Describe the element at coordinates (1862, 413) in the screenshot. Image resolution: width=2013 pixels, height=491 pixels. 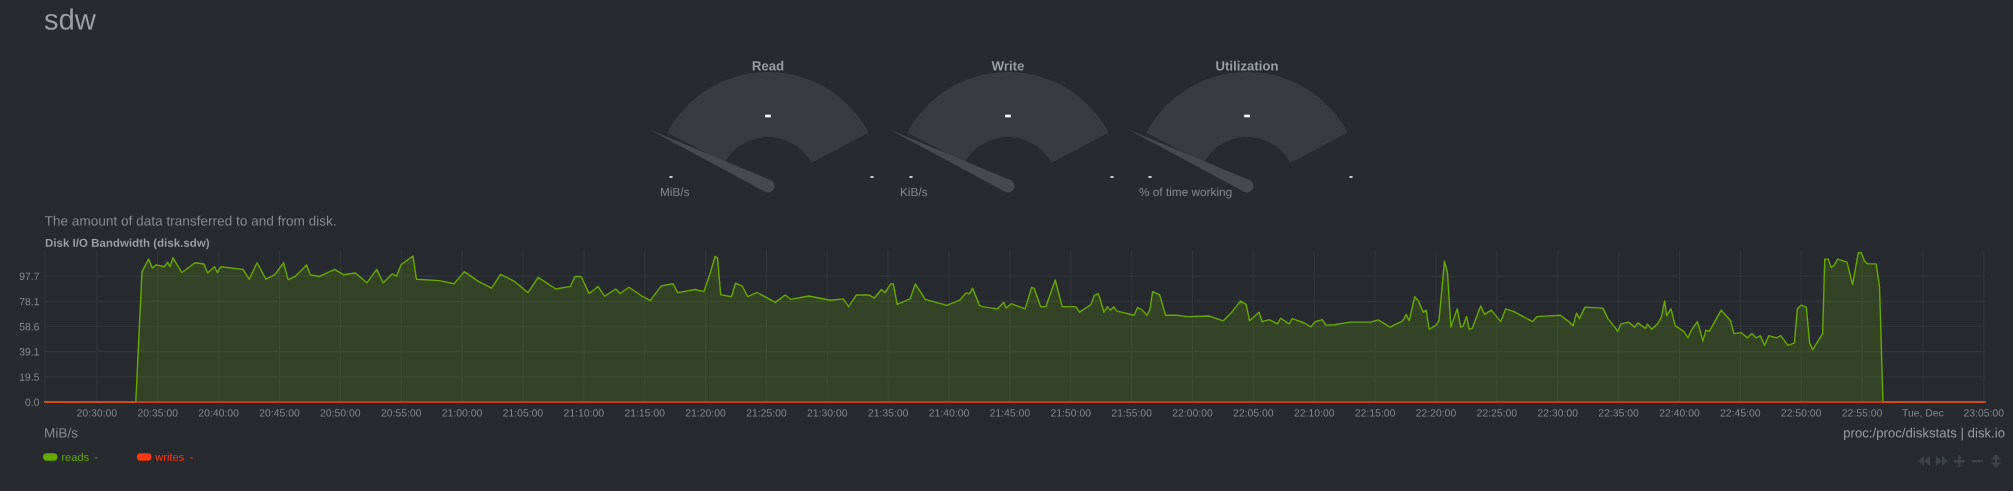
I see `x-tick-label: 22:55:00` at that location.